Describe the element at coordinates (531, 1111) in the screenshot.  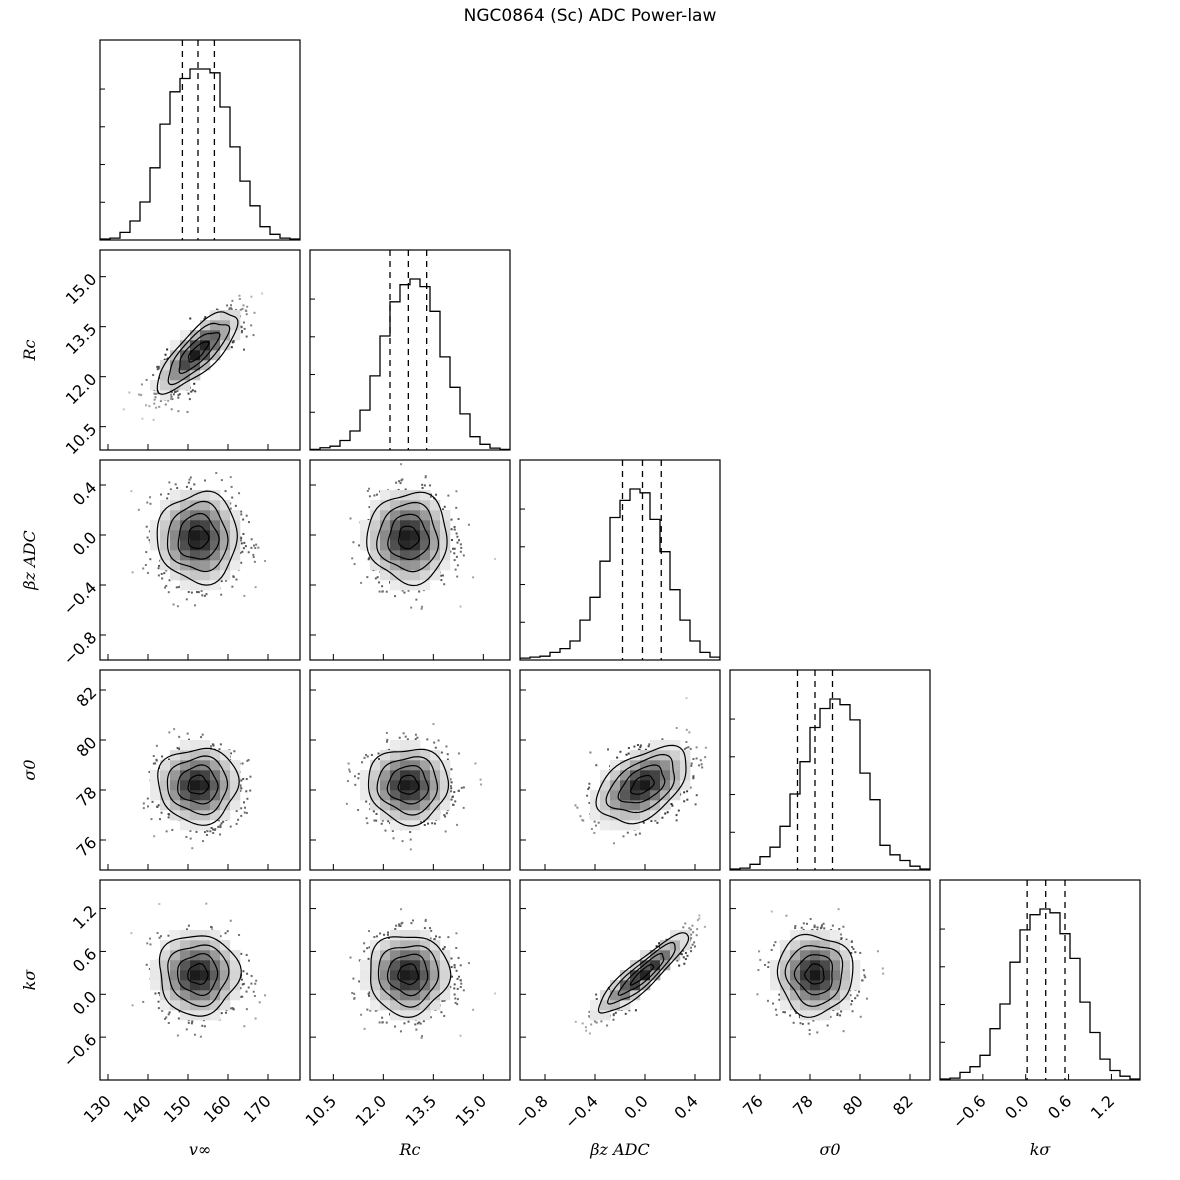
I see `xtick-label-beta_z_ADC: −0.8` at that location.